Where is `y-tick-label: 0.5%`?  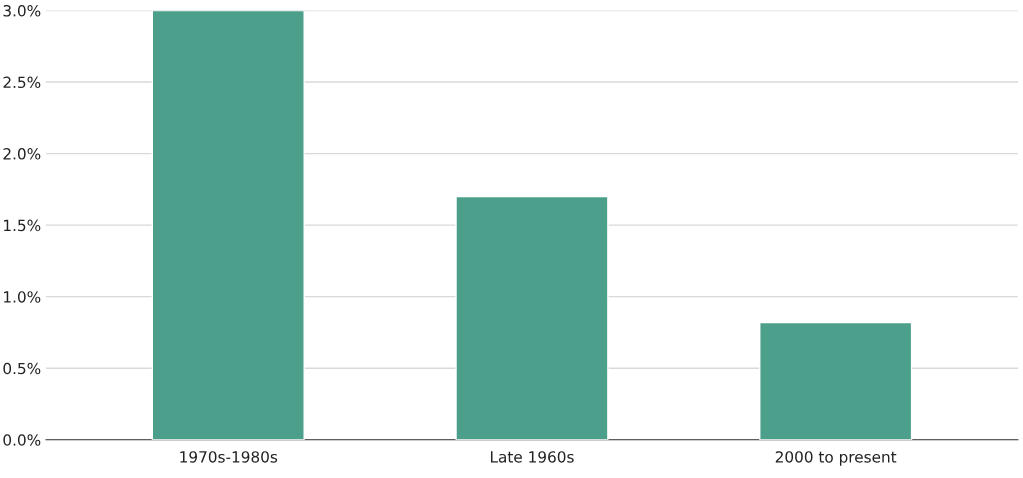
y-tick-label: 0.5% is located at coordinates (22, 368).